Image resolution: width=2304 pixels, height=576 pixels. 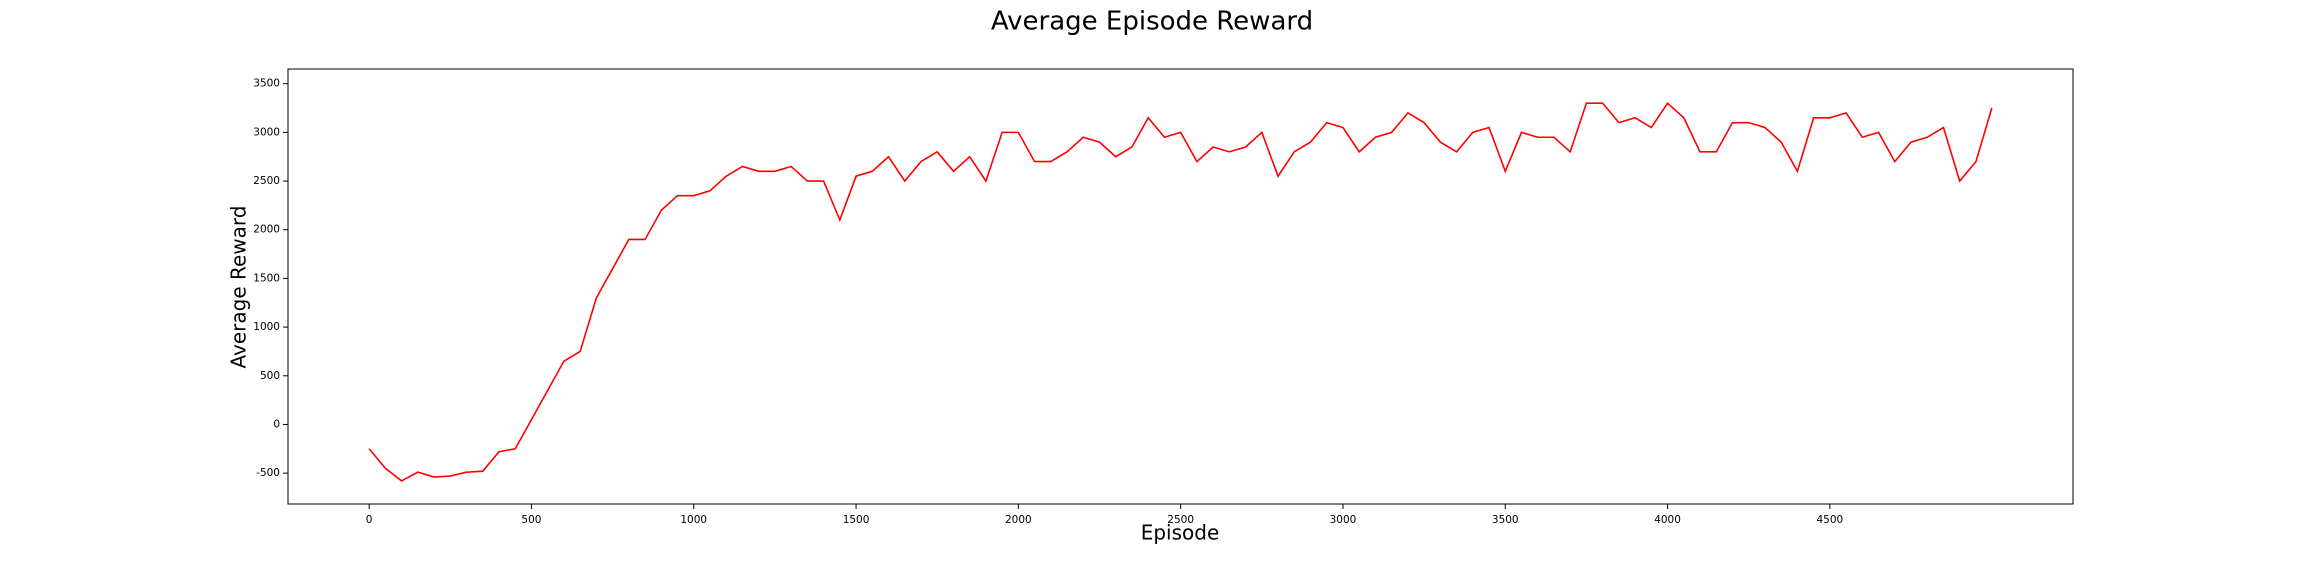 I want to click on y-tick-label: 3000, so click(x=266, y=132).